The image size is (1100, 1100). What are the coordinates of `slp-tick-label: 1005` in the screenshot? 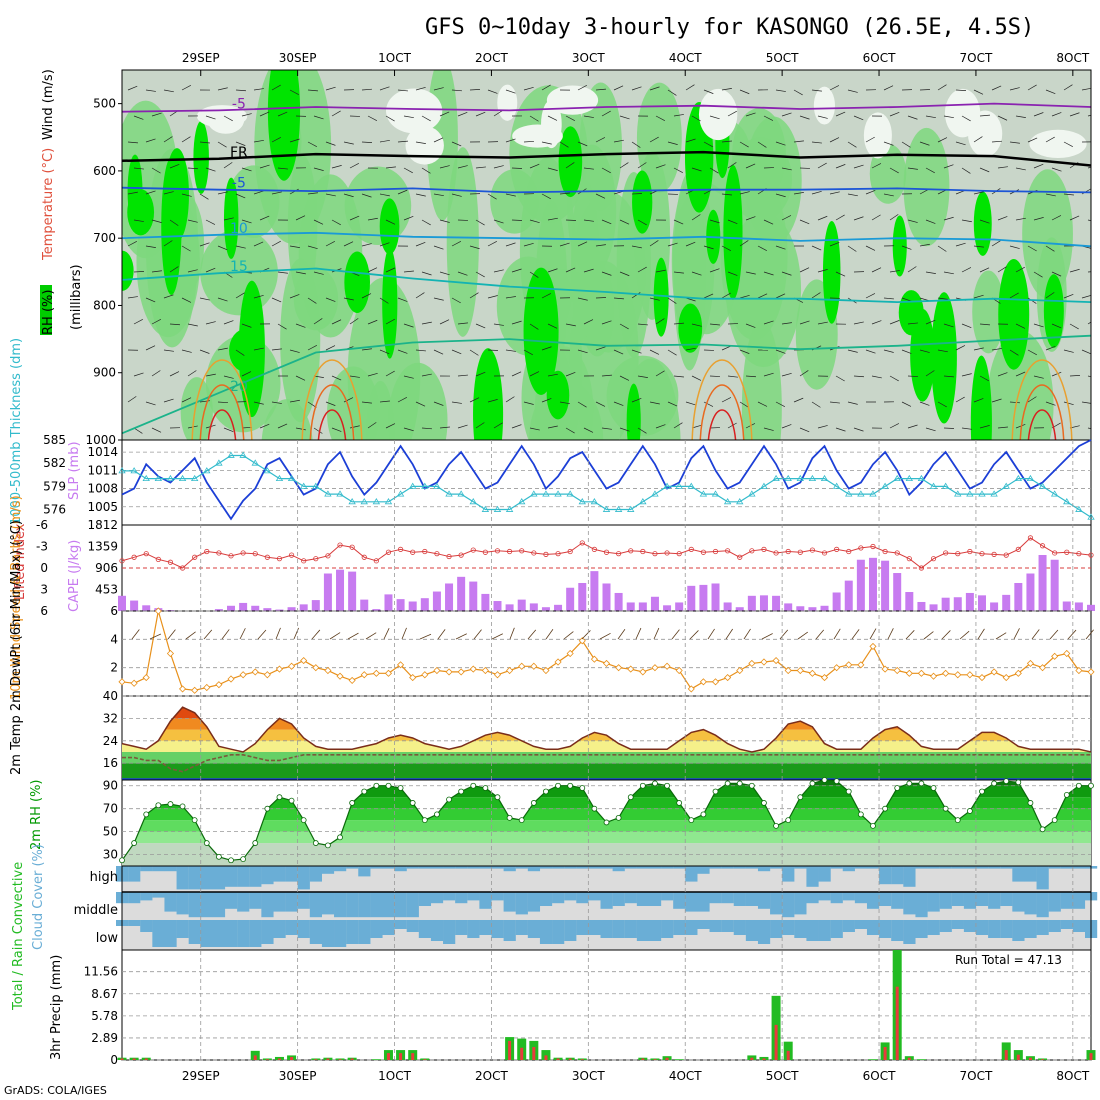 It's located at (102, 507).